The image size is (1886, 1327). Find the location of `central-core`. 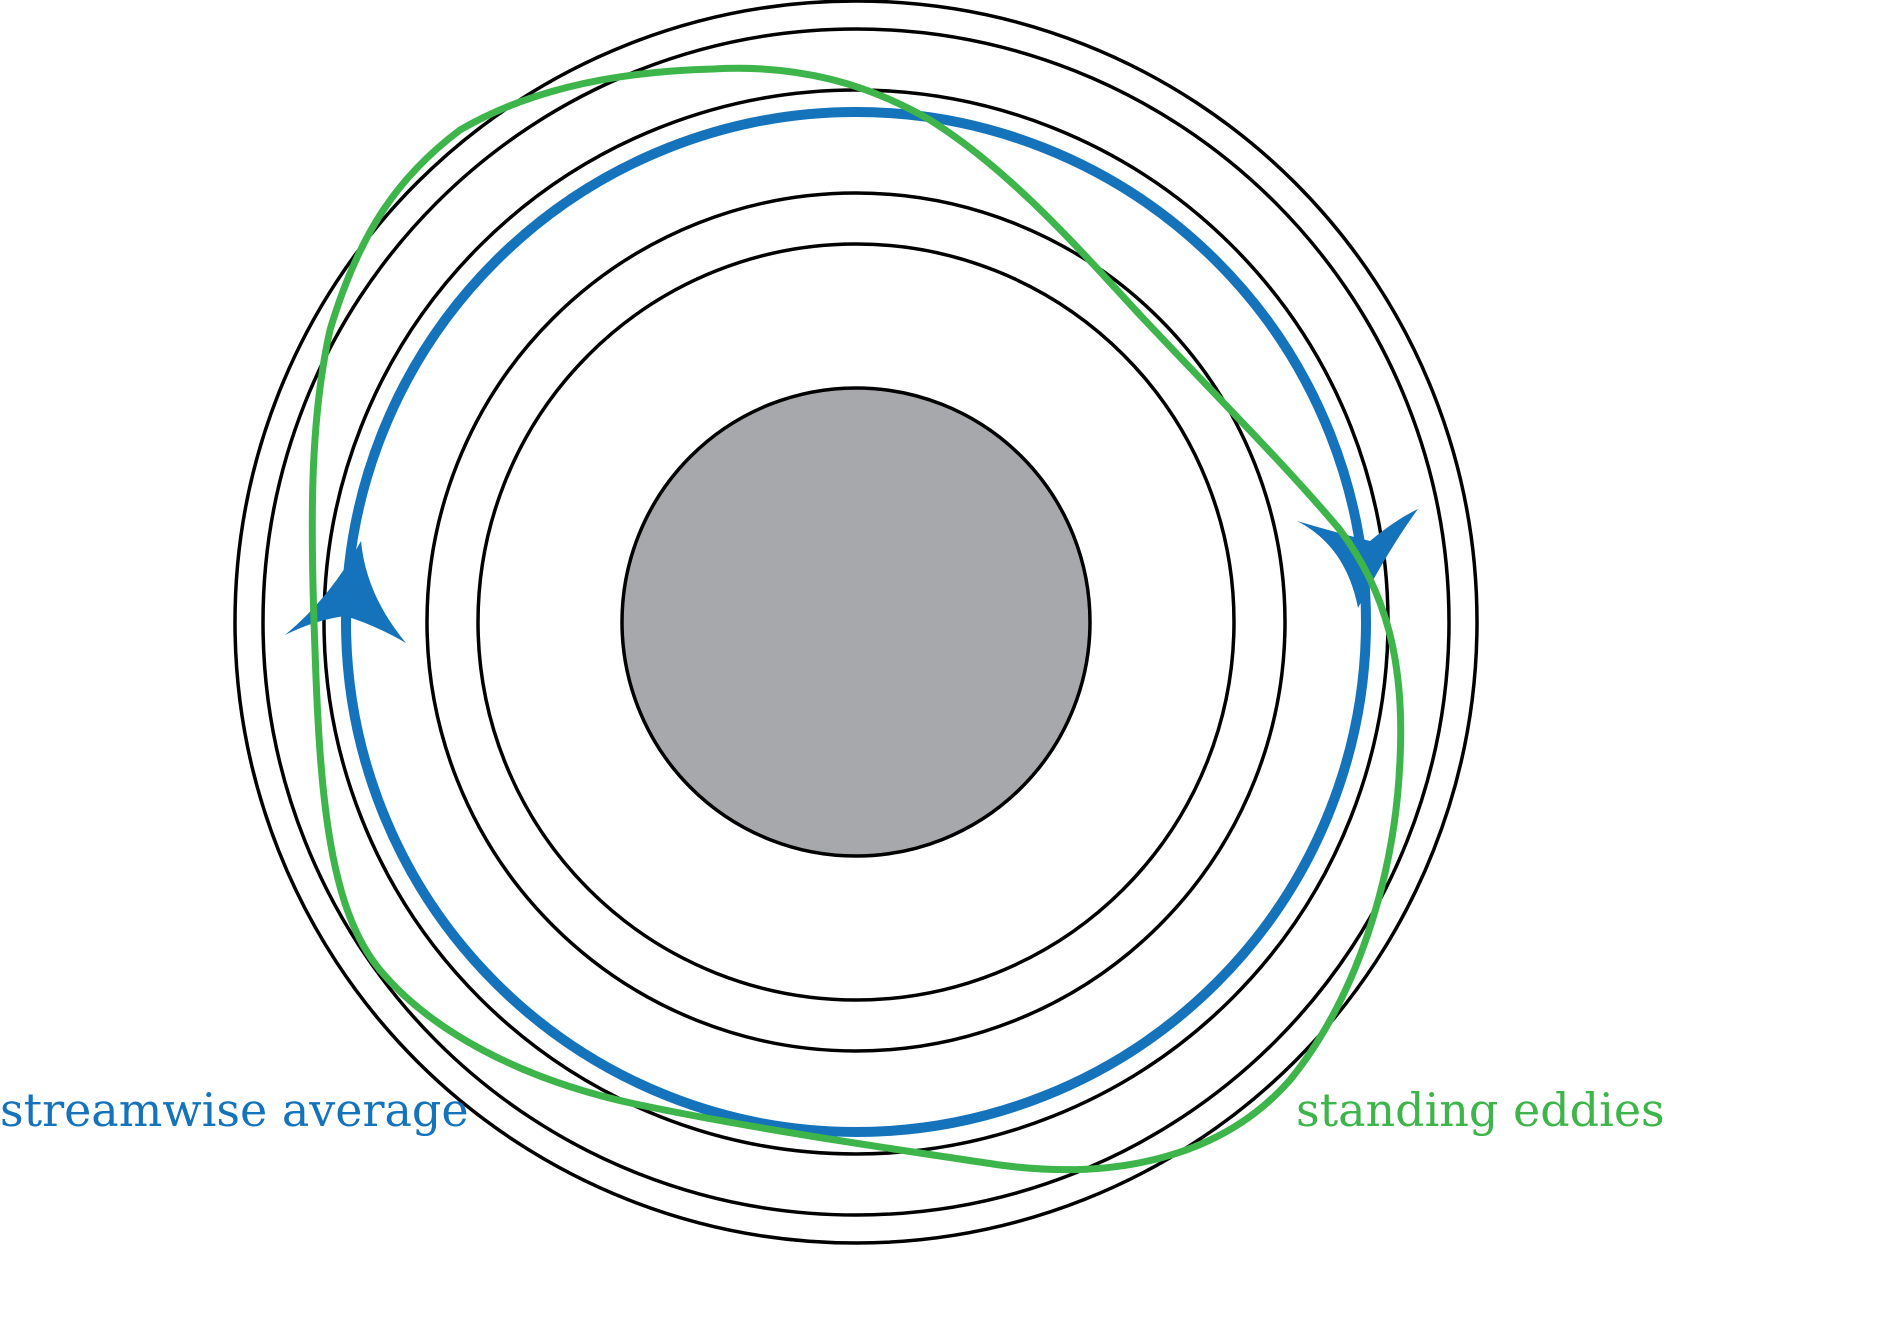

central-core is located at coordinates (856, 622).